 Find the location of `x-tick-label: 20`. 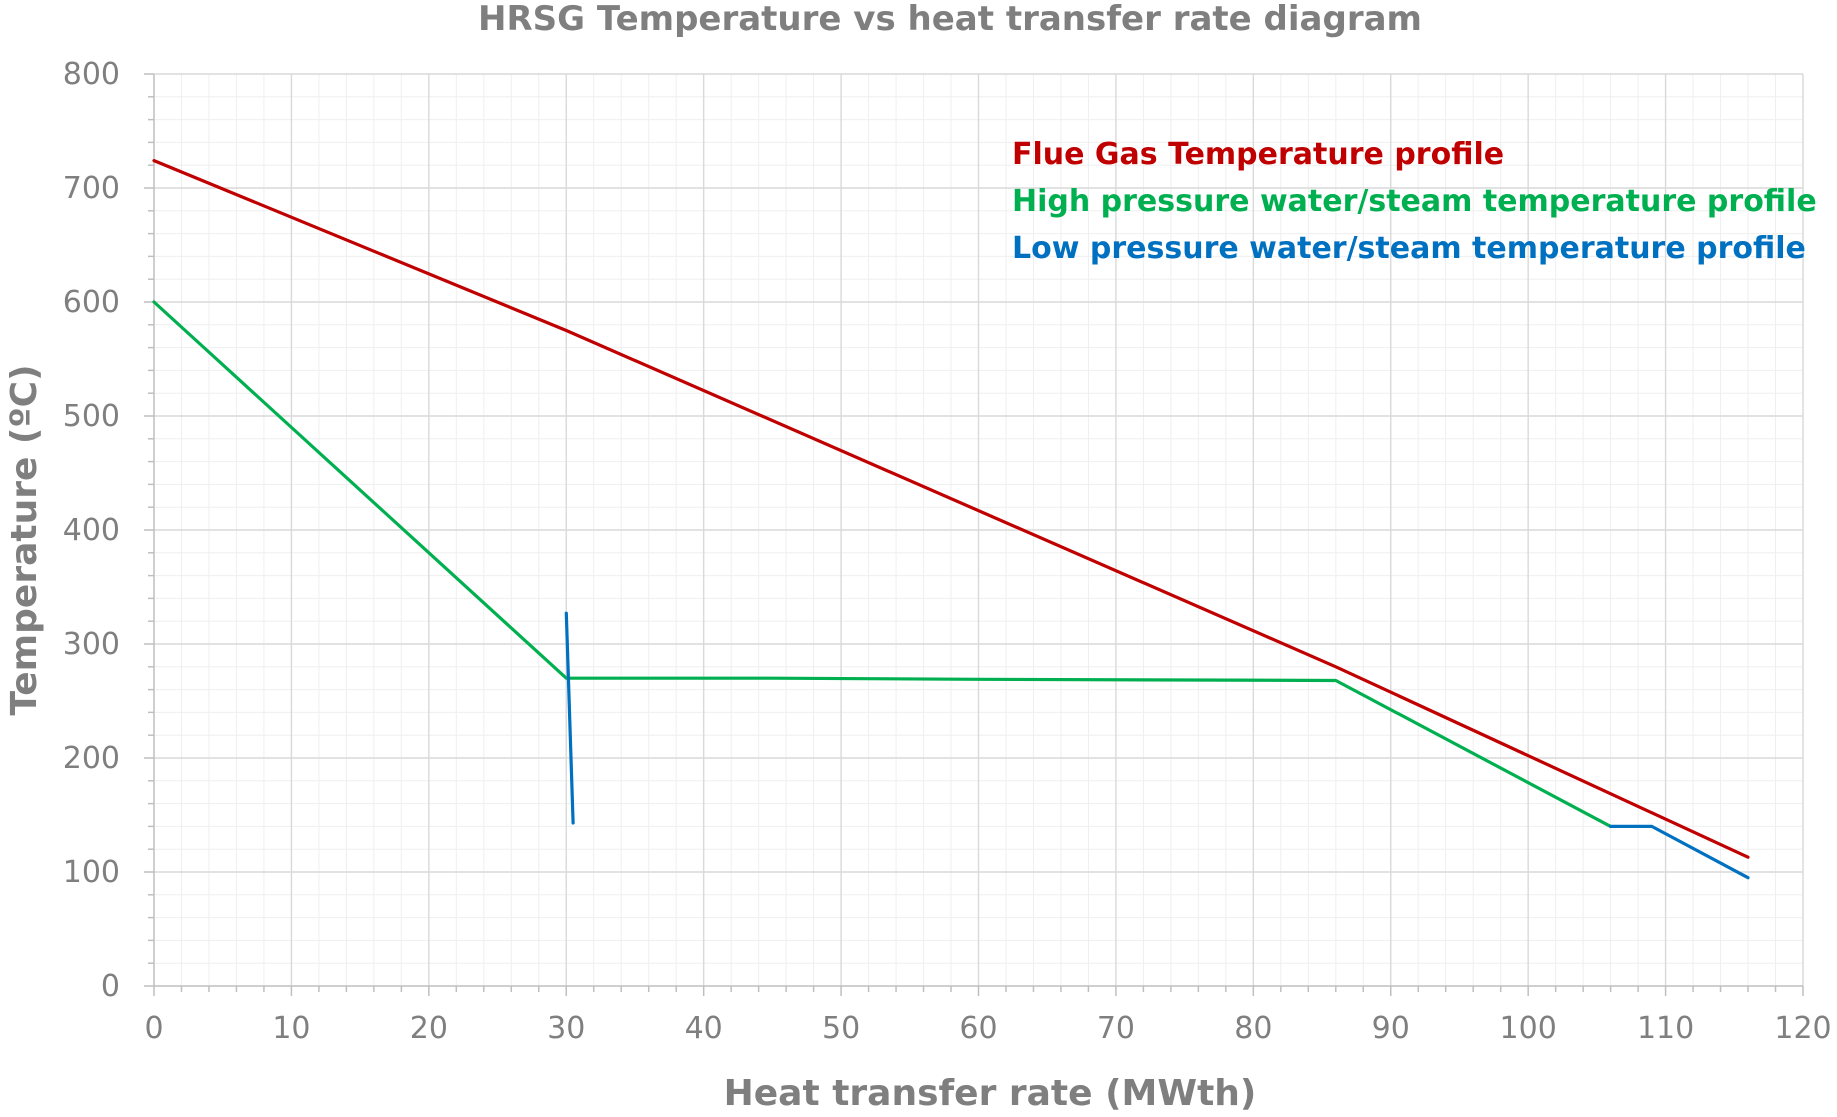

x-tick-label: 20 is located at coordinates (429, 1028).